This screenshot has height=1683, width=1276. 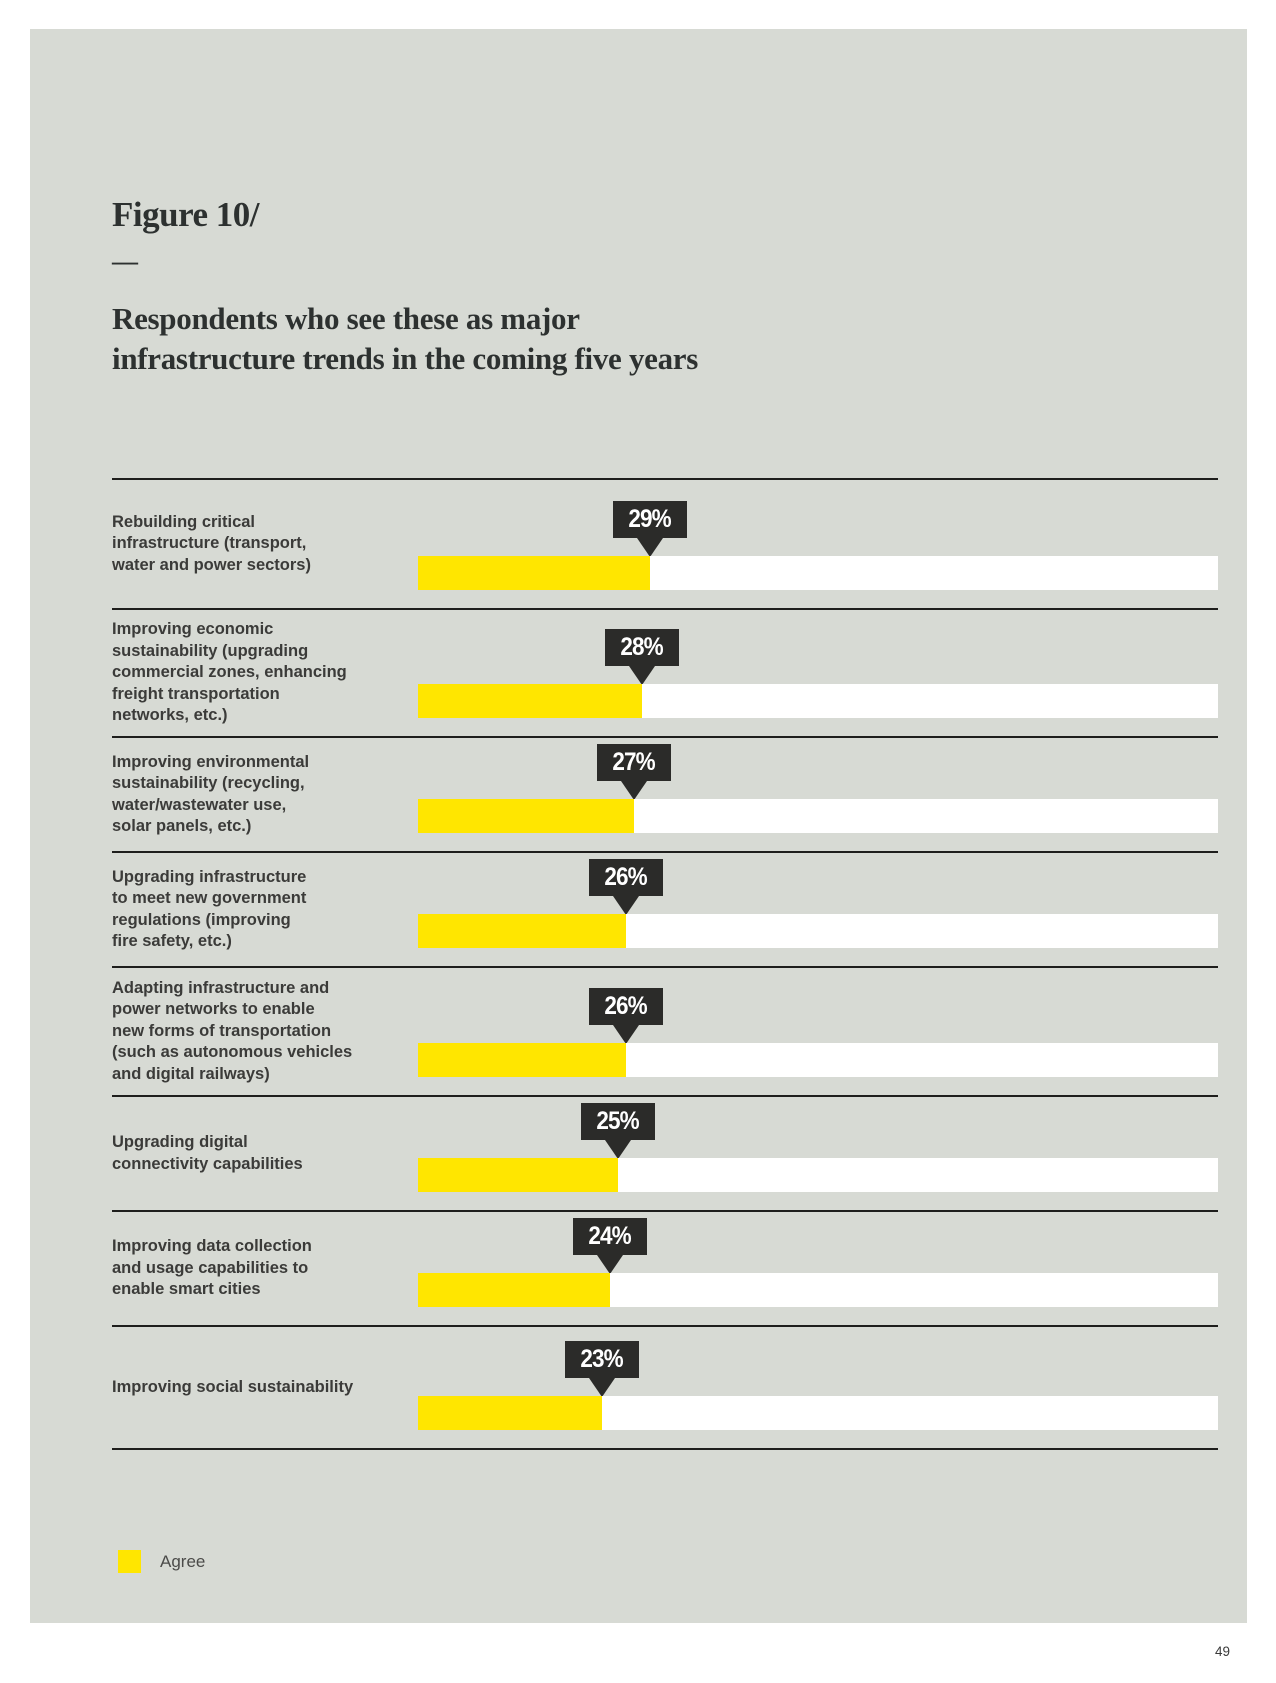 I want to click on callout-value: 29%, so click(x=650, y=519).